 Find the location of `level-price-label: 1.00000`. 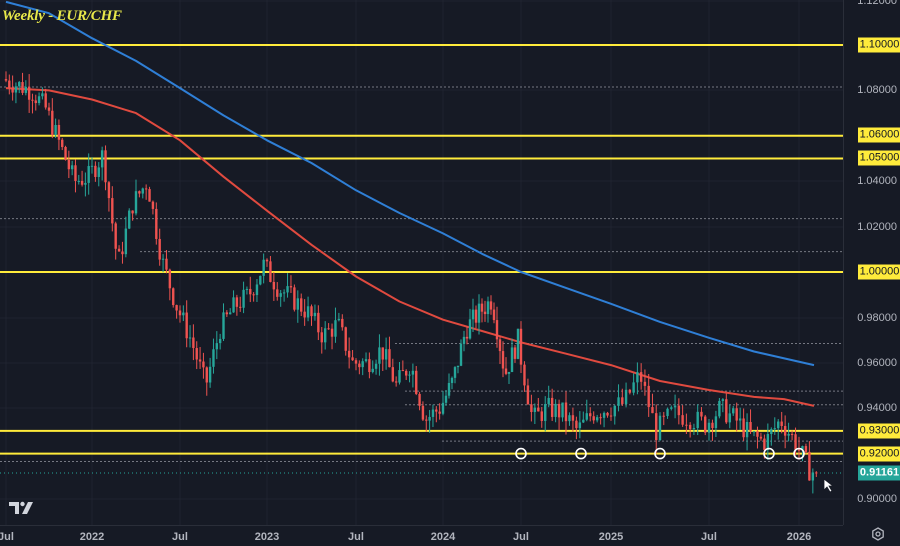

level-price-label: 1.00000 is located at coordinates (879, 272).